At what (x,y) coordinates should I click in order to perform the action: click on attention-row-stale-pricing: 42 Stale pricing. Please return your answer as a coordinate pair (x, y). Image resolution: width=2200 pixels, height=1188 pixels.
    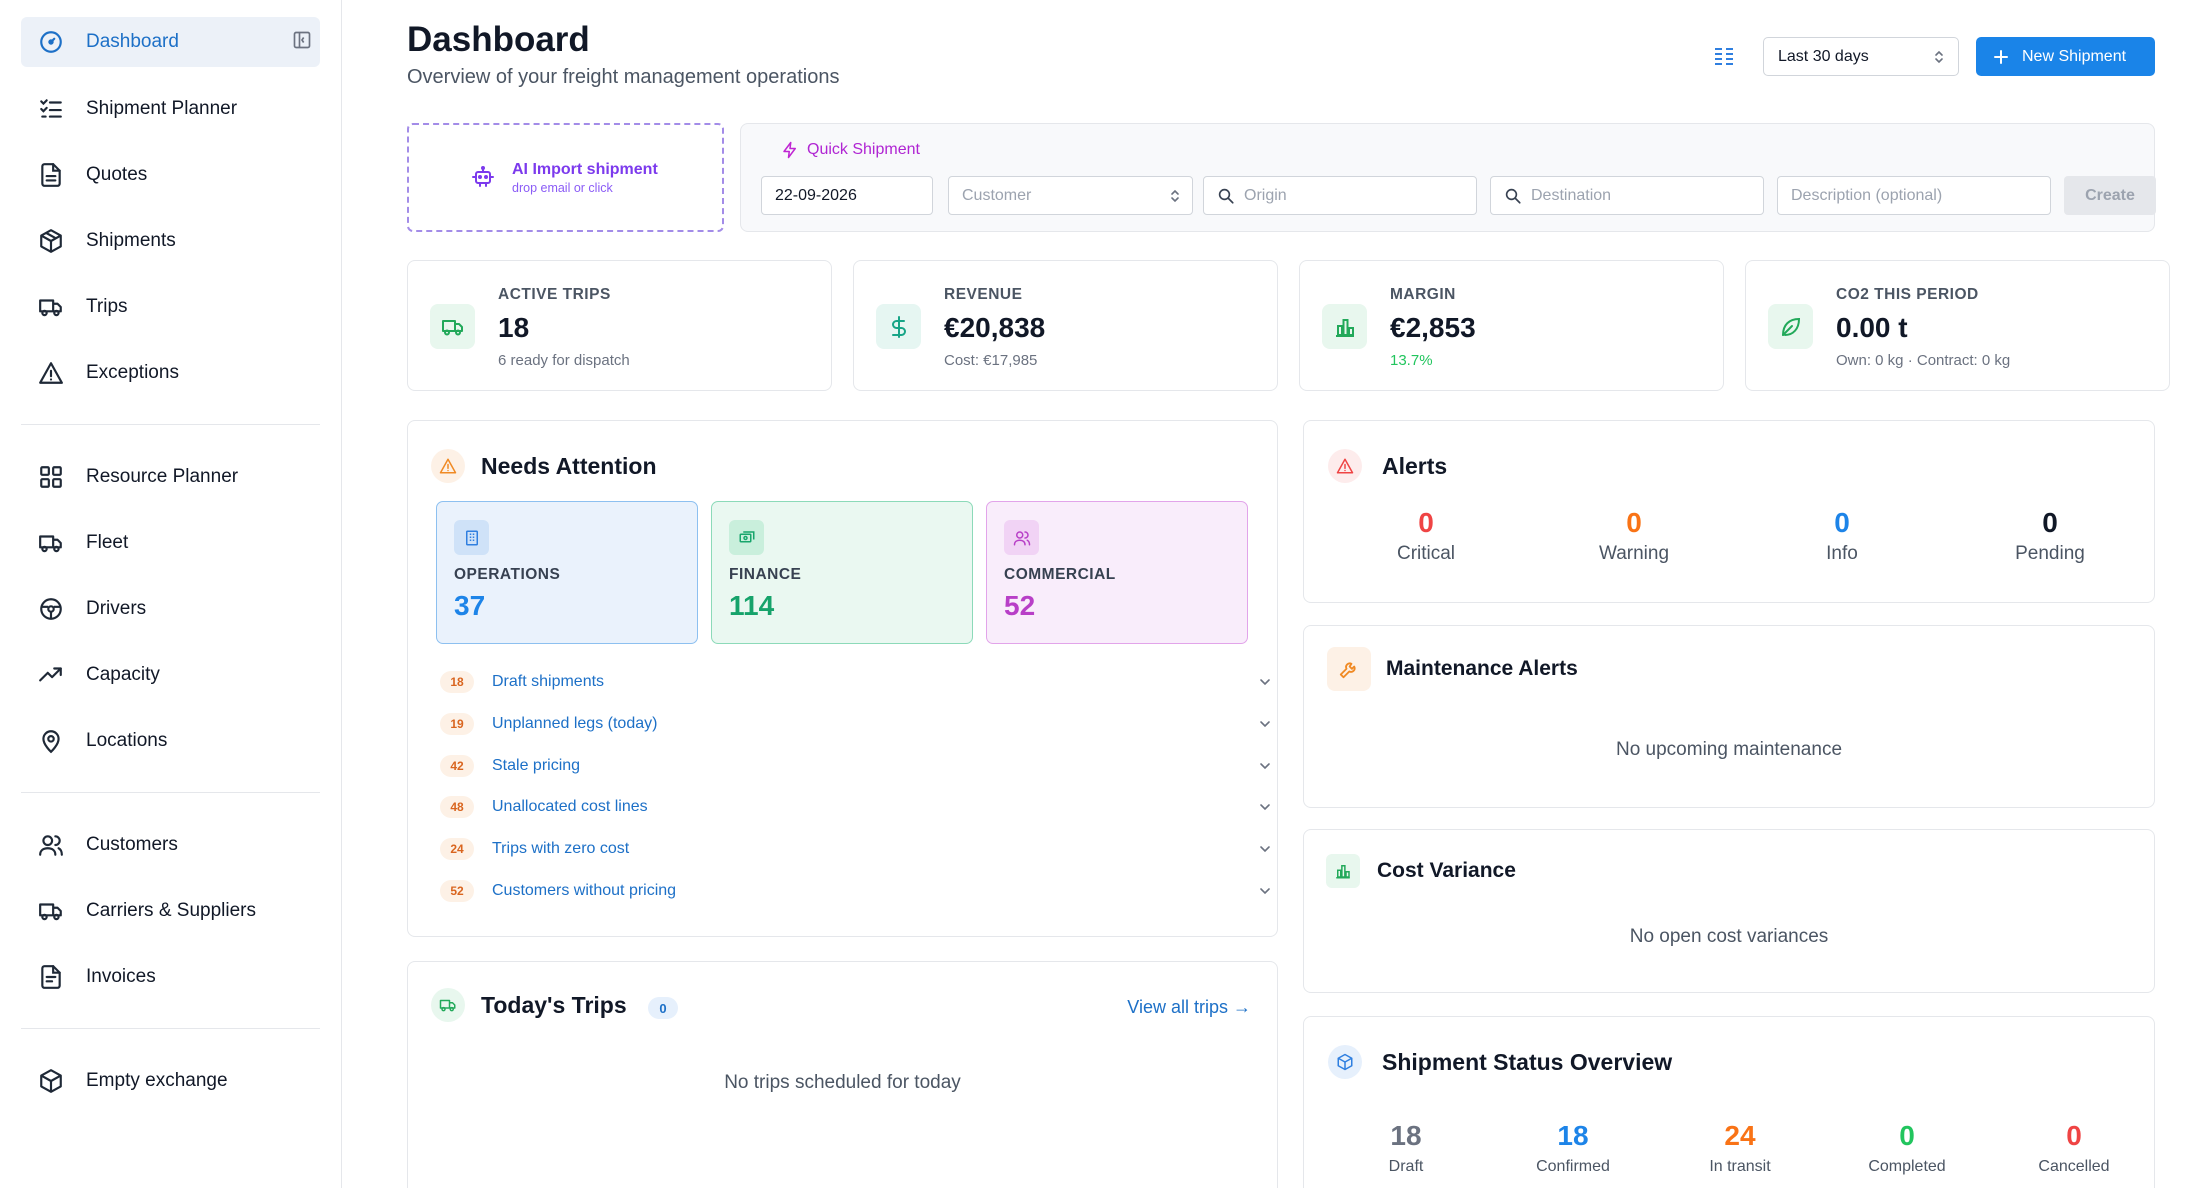
    Looking at the image, I should click on (858, 766).